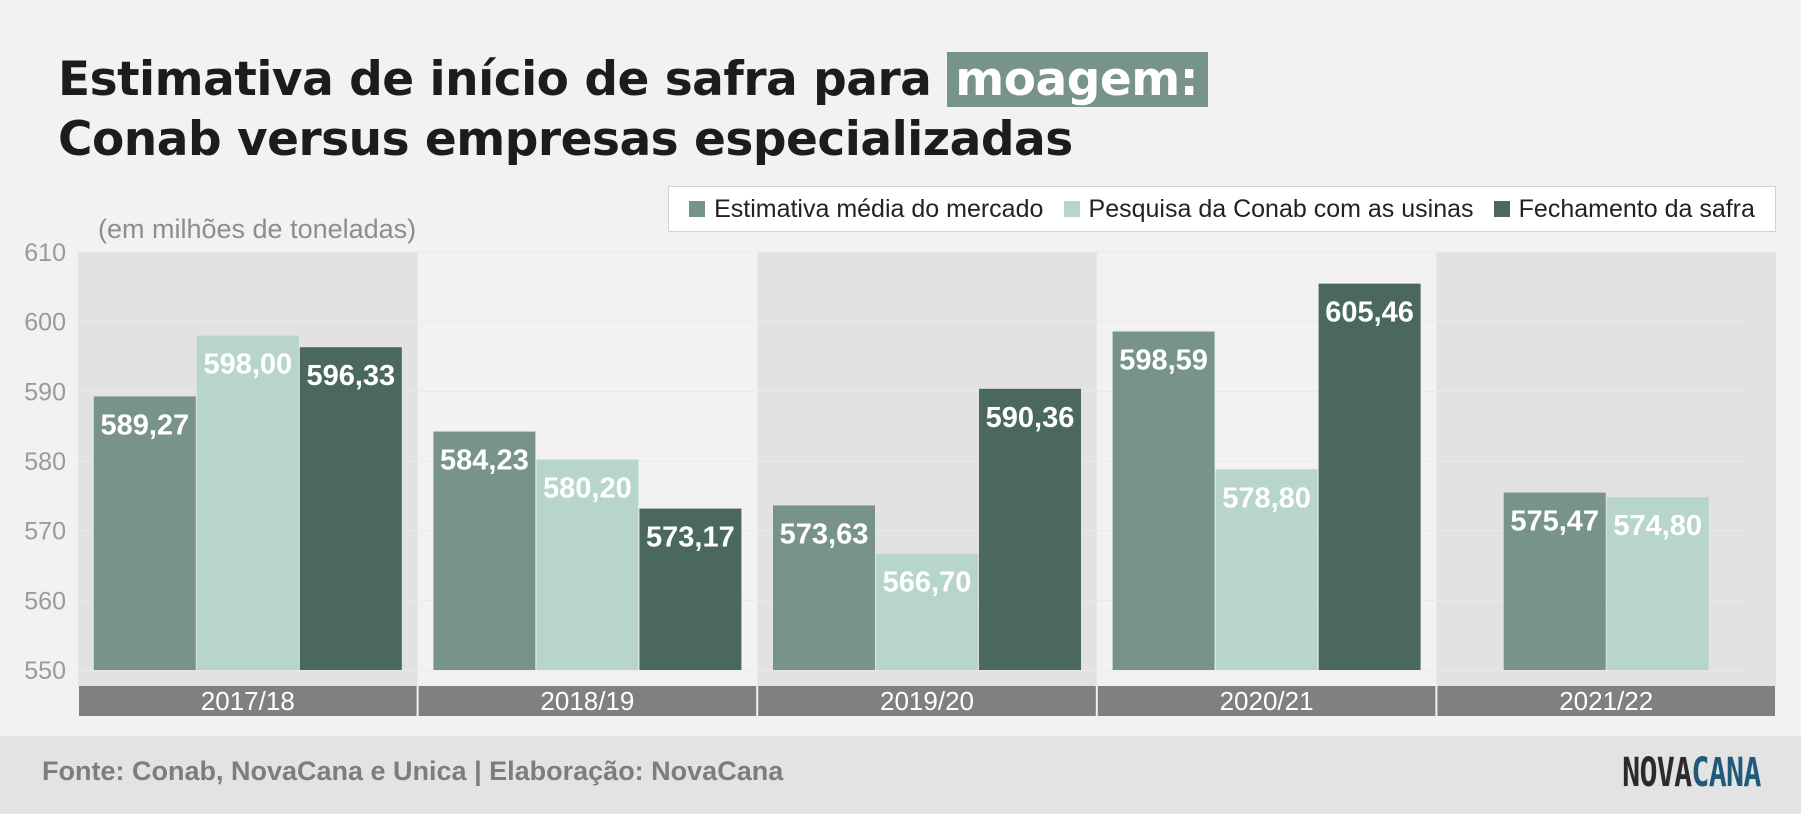 This screenshot has width=1801, height=814. I want to click on legend-item-closing: Fechamento da safra, so click(1624, 209).